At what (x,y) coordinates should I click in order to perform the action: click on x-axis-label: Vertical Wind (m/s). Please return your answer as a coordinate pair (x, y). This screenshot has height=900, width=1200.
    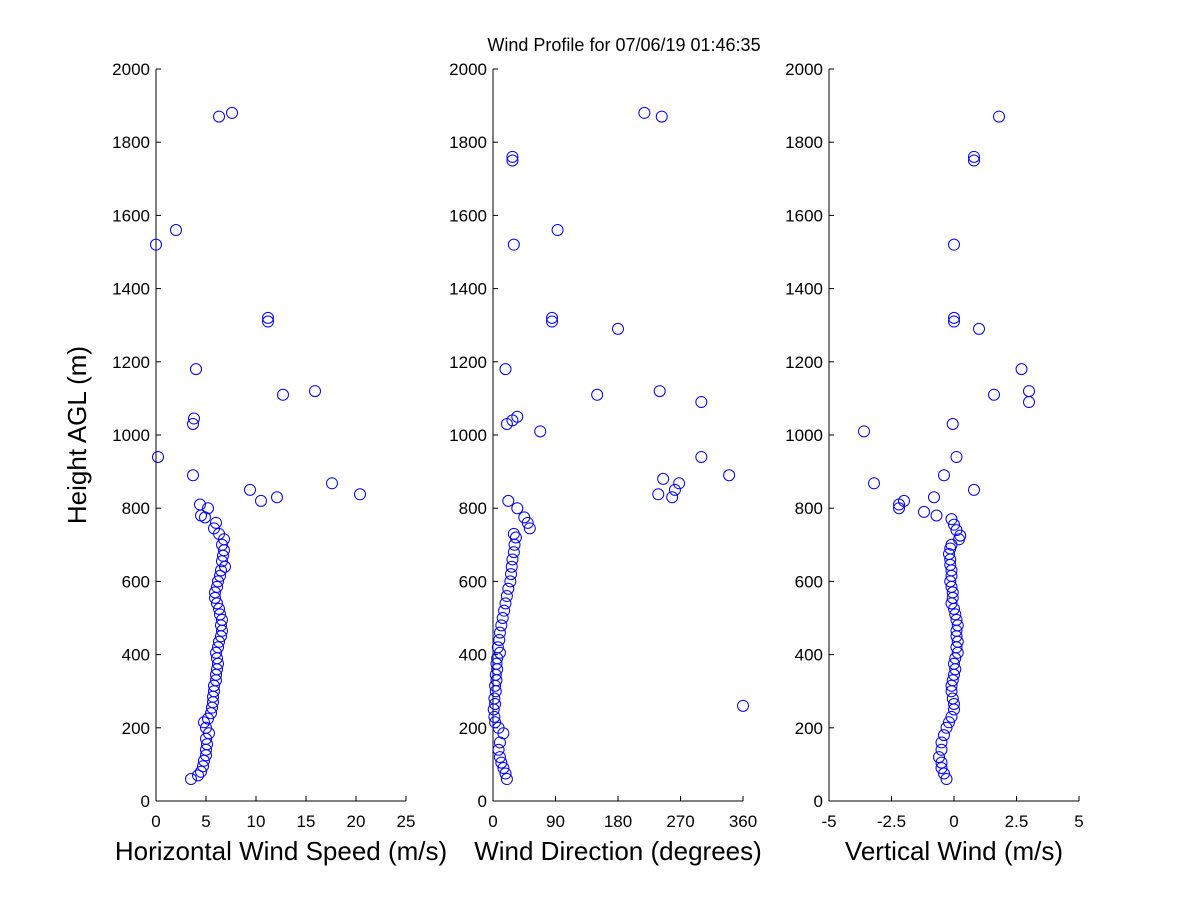
    Looking at the image, I should click on (954, 851).